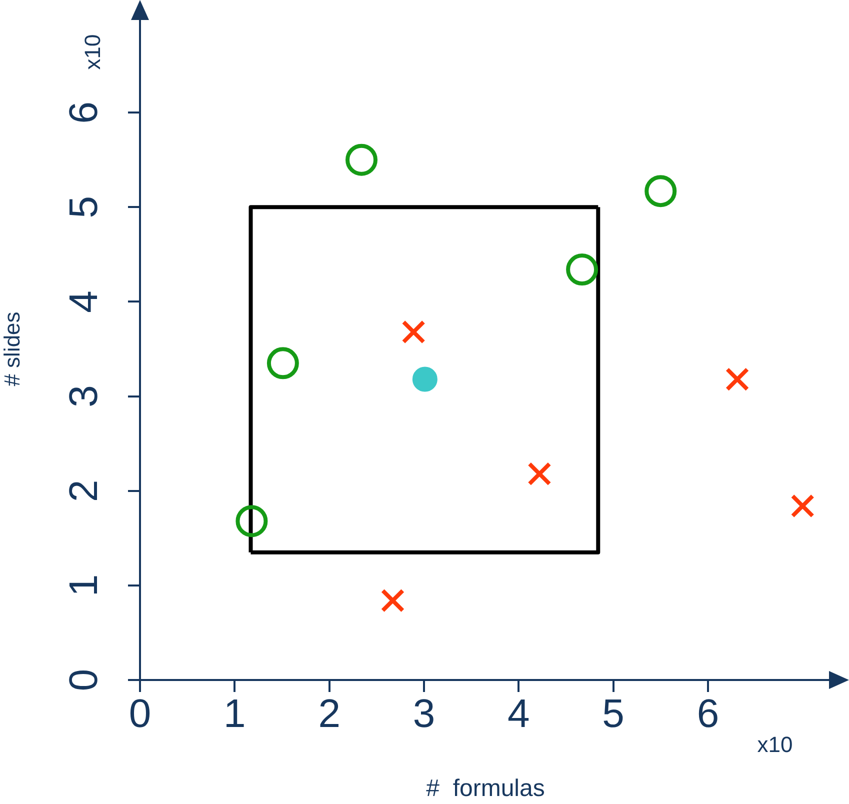 The width and height of the screenshot is (849, 804). What do you see at coordinates (84, 301) in the screenshot?
I see `y-tick-label: 4` at bounding box center [84, 301].